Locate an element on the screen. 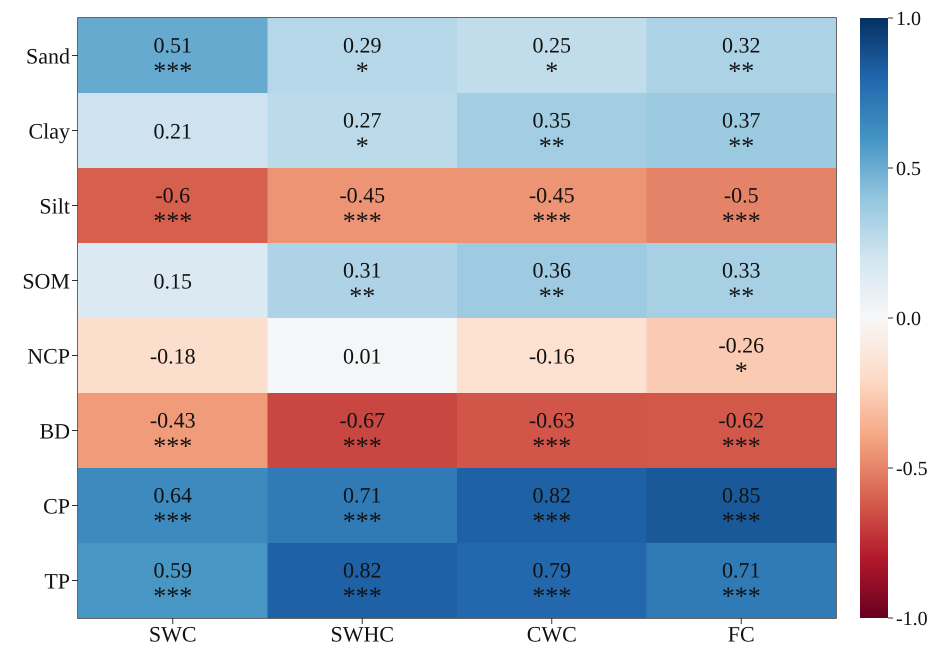 The height and width of the screenshot is (670, 941). color-bar-label: 1.0 is located at coordinates (908, 19).